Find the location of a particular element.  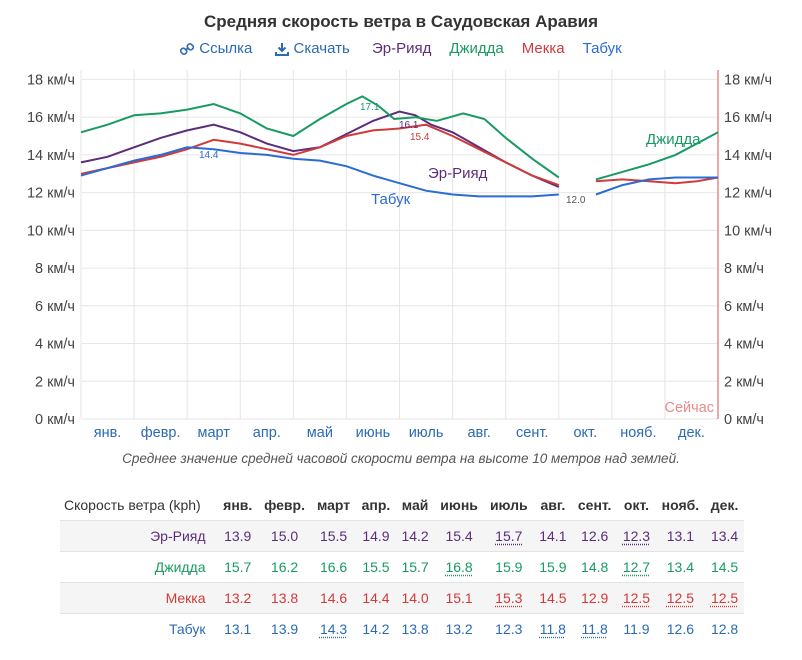

table-row-label: Табук is located at coordinates (139, 628).